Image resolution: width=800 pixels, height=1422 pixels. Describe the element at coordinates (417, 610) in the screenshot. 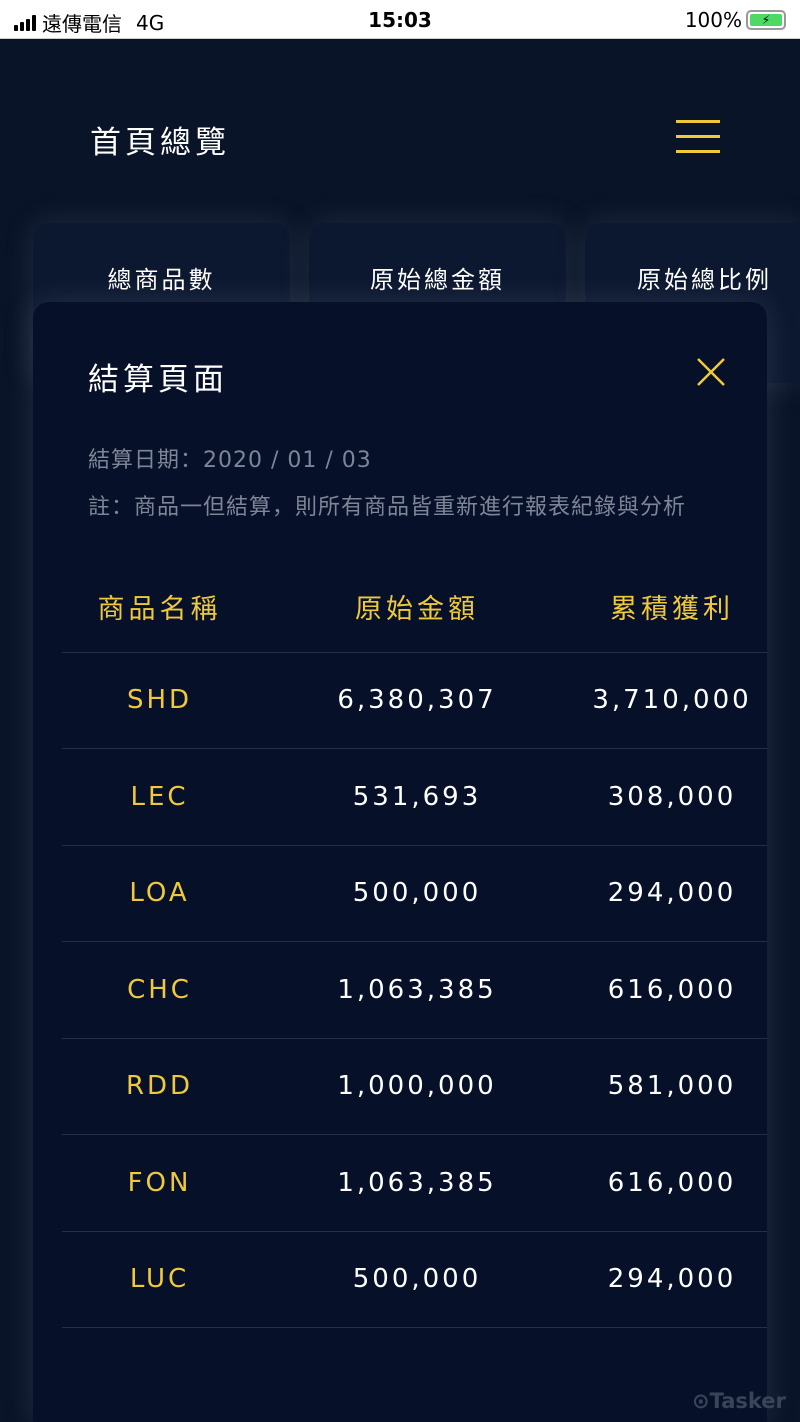

I see `column-header: 原始金額` at that location.